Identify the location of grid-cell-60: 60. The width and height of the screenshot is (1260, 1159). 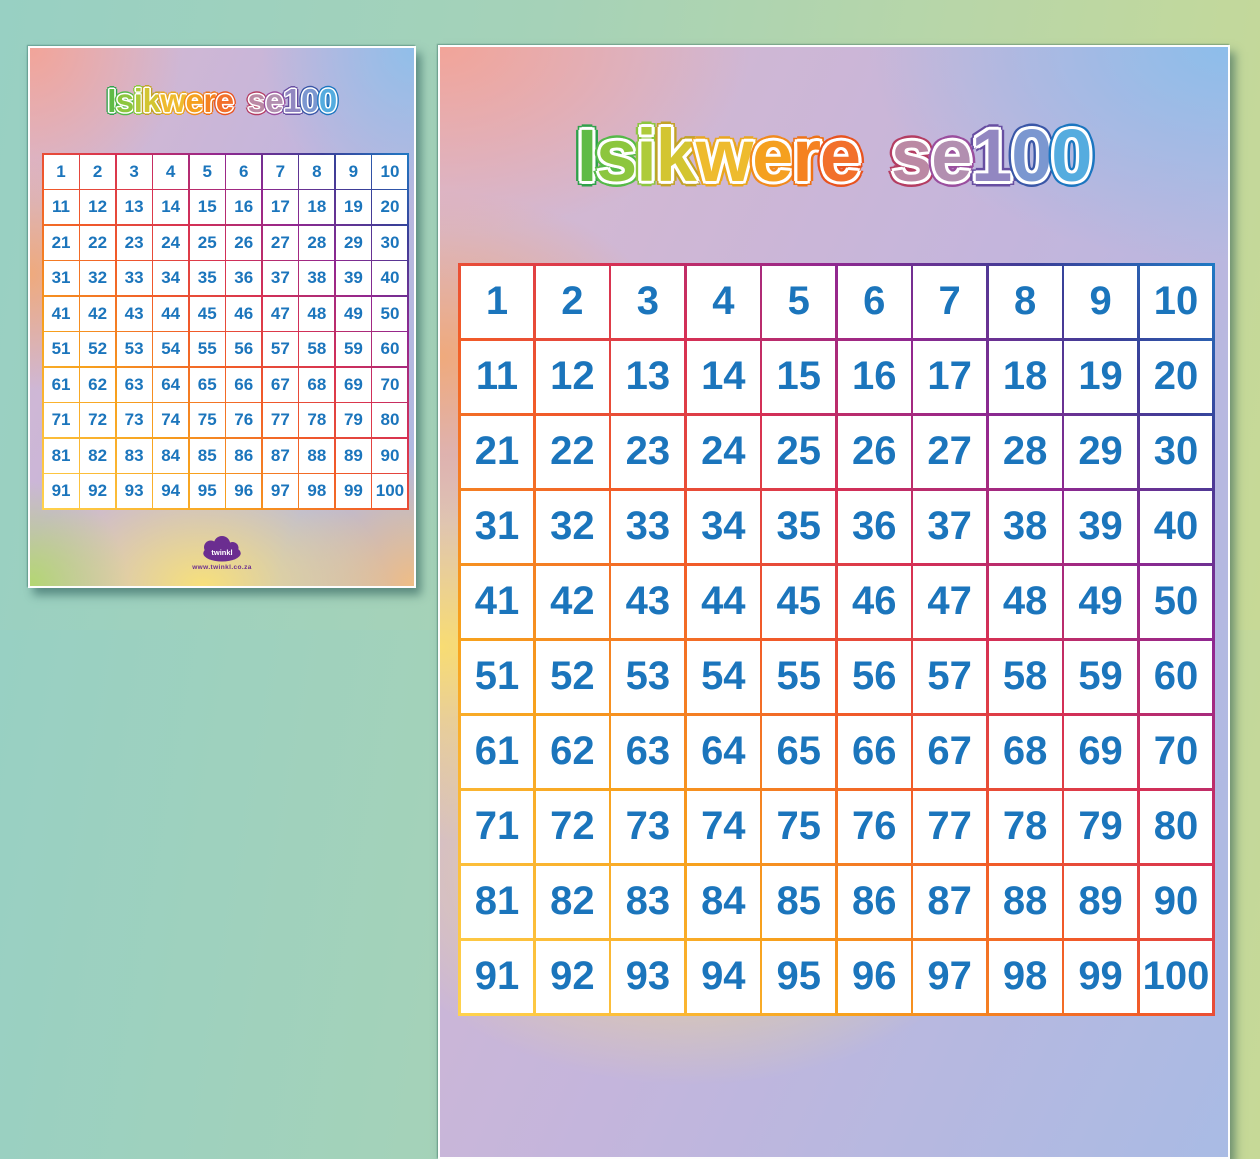
(1176, 676).